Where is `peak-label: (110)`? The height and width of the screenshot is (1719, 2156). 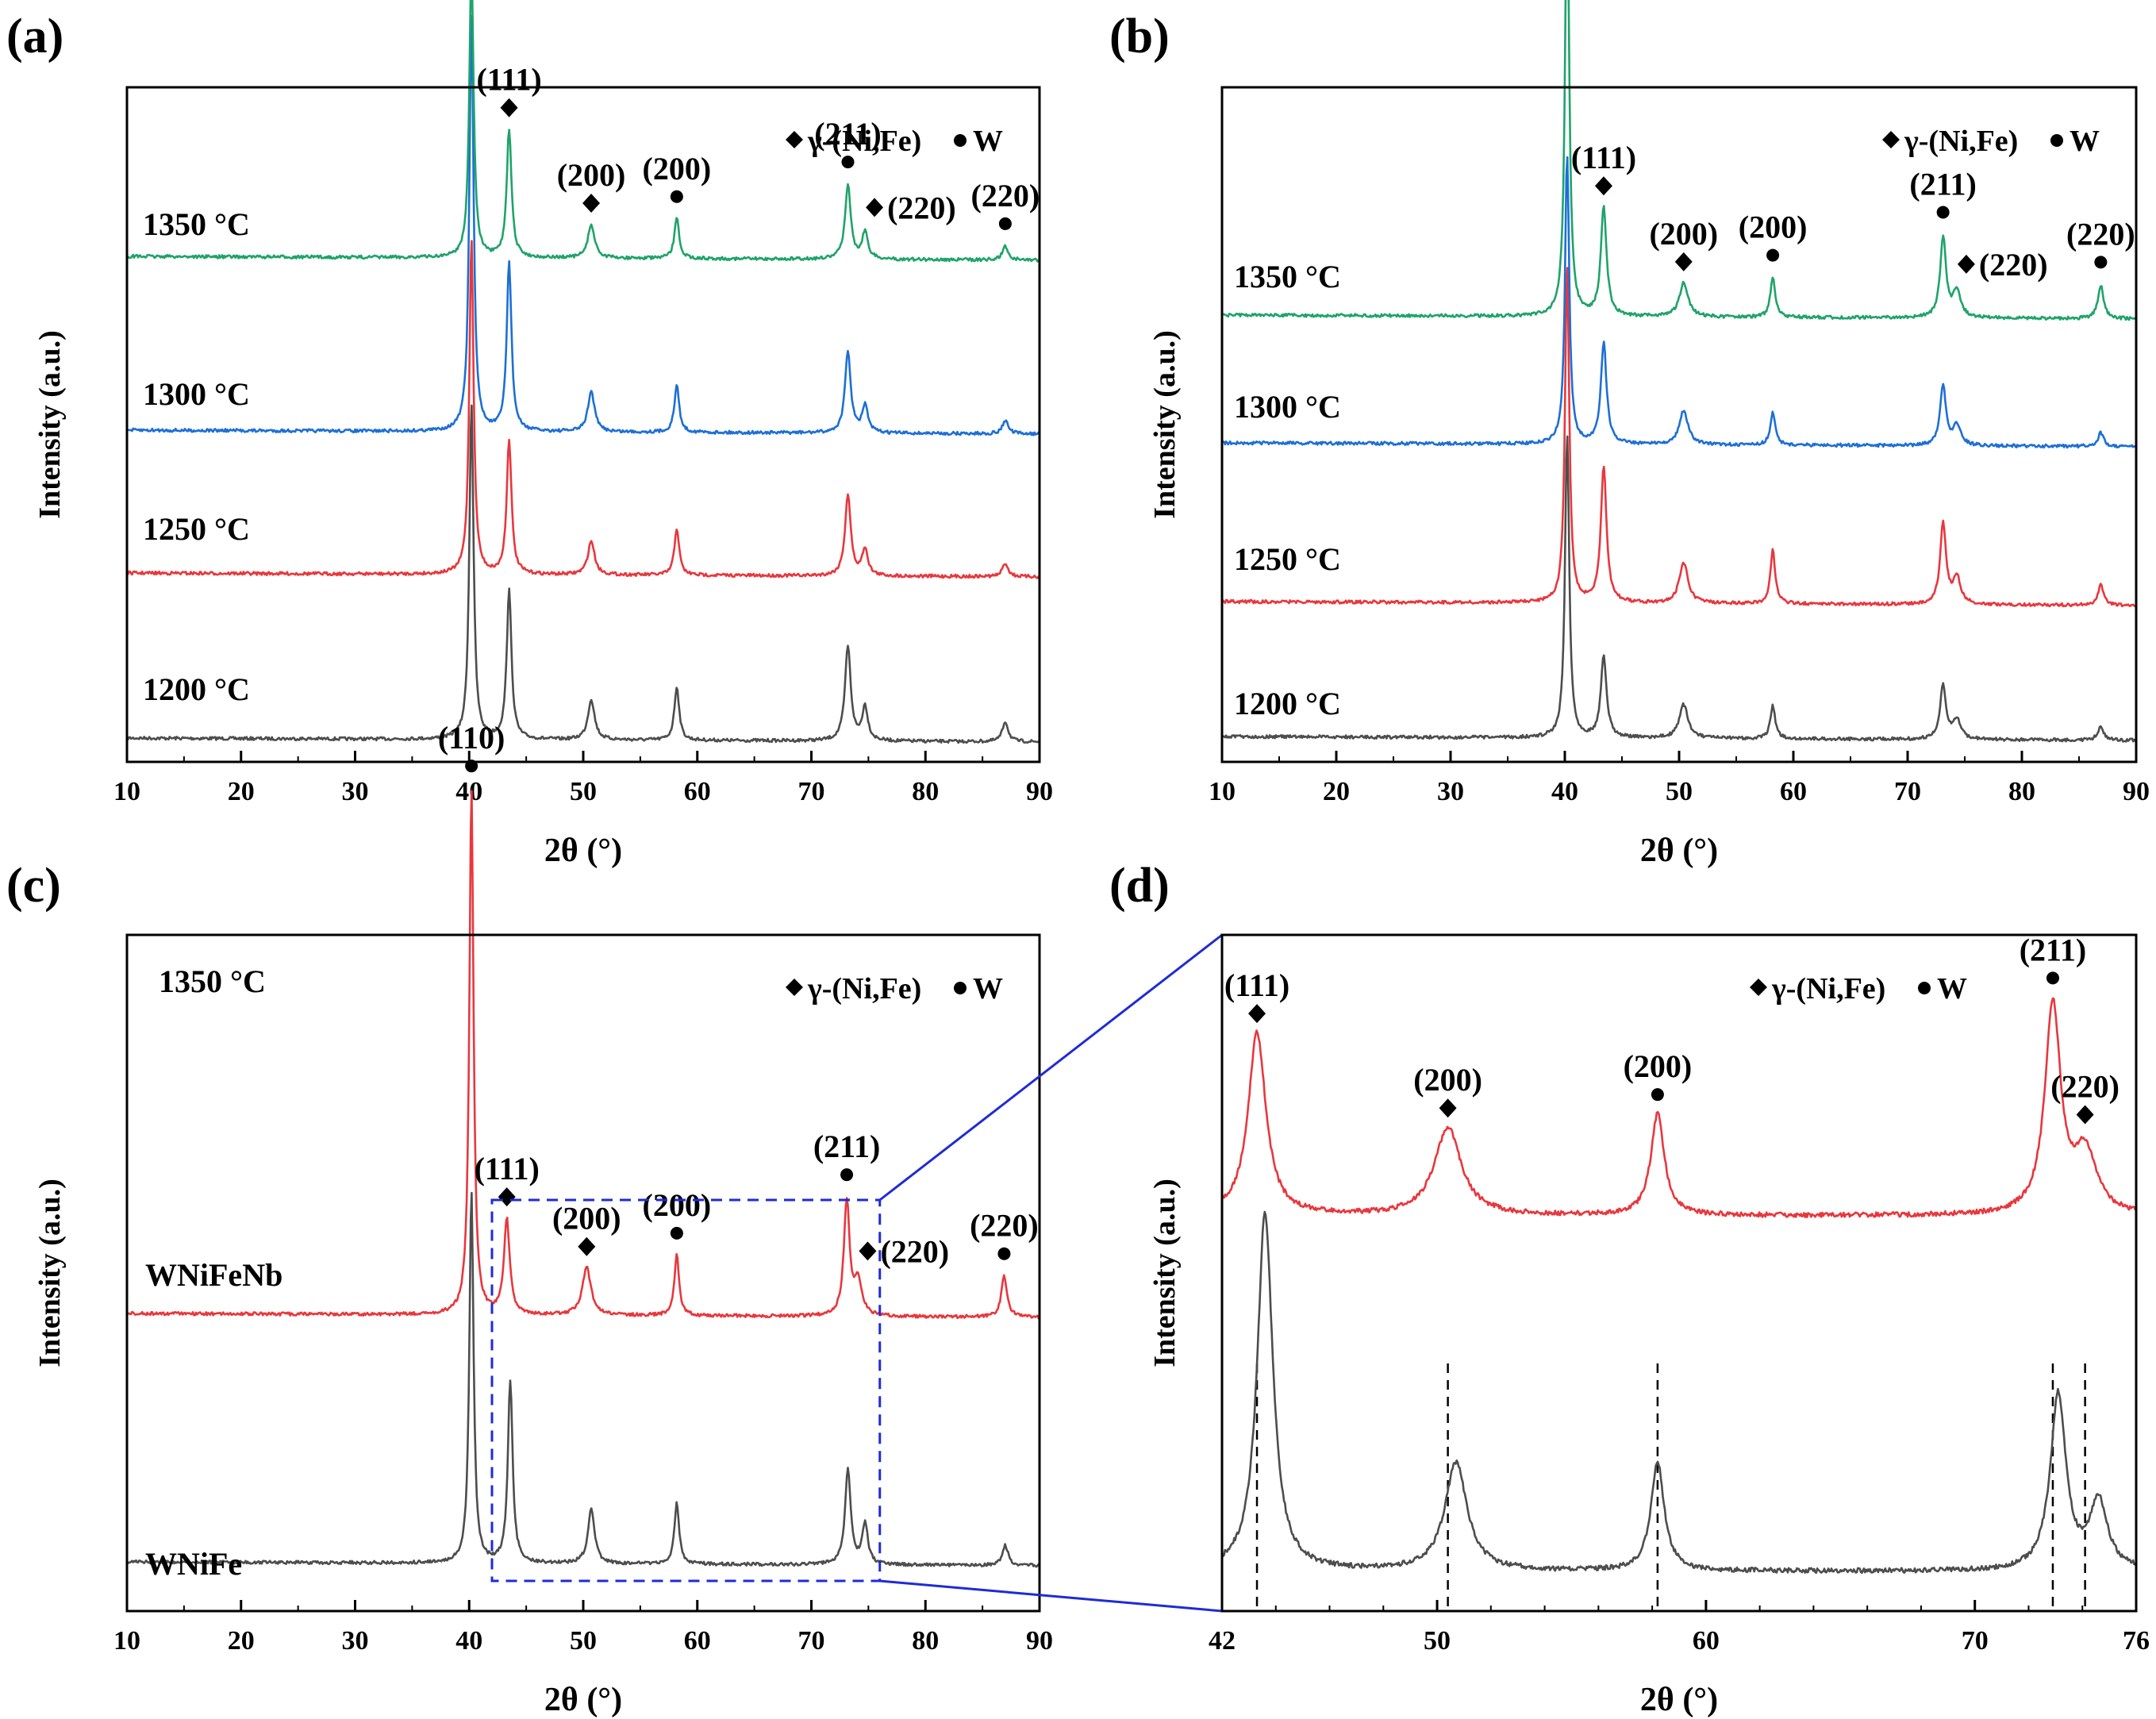
peak-label: (110) is located at coordinates (471, 738).